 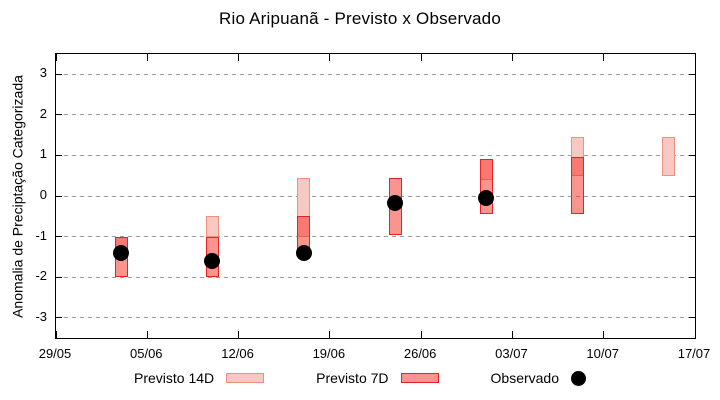 What do you see at coordinates (419, 378) in the screenshot?
I see `previsto-7d-swatch-icon` at bounding box center [419, 378].